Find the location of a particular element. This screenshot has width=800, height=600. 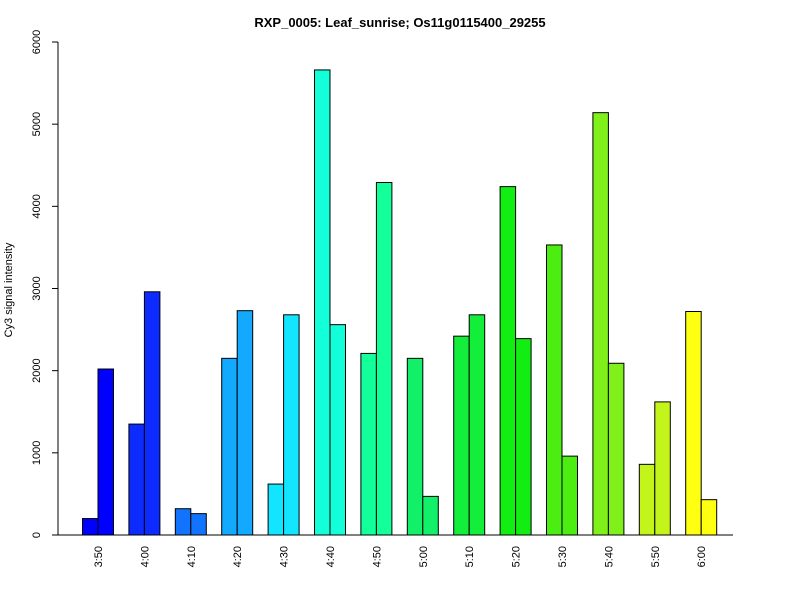

y-tick-label: 5000 is located at coordinates (37, 124).